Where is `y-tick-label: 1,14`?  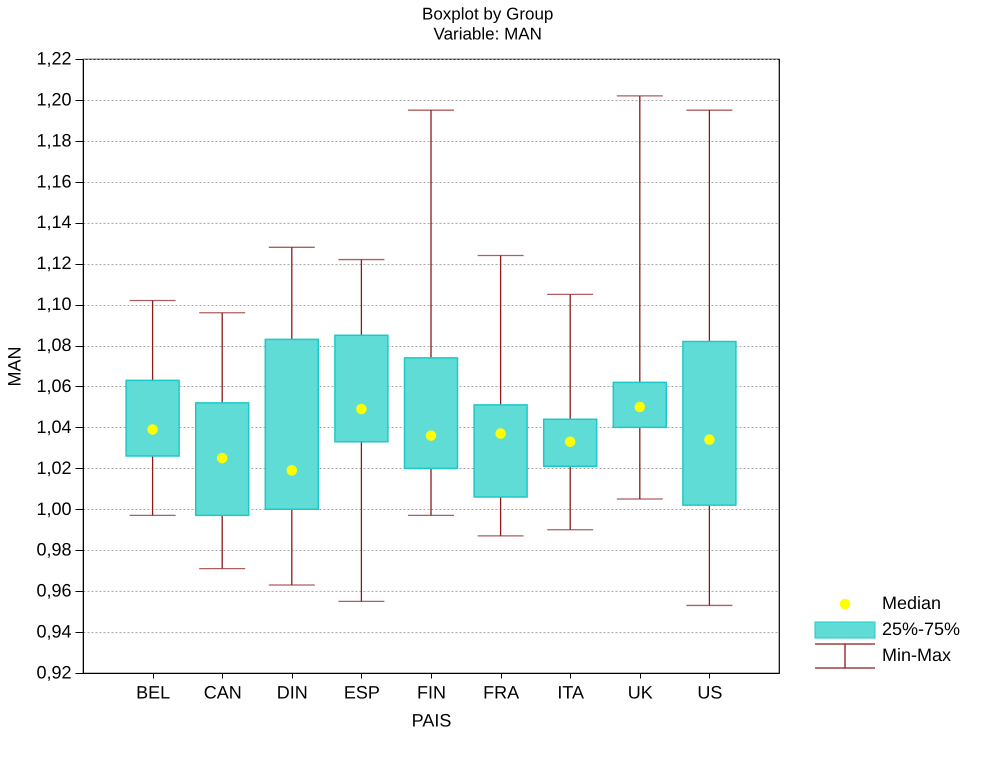 y-tick-label: 1,14 is located at coordinates (54, 222).